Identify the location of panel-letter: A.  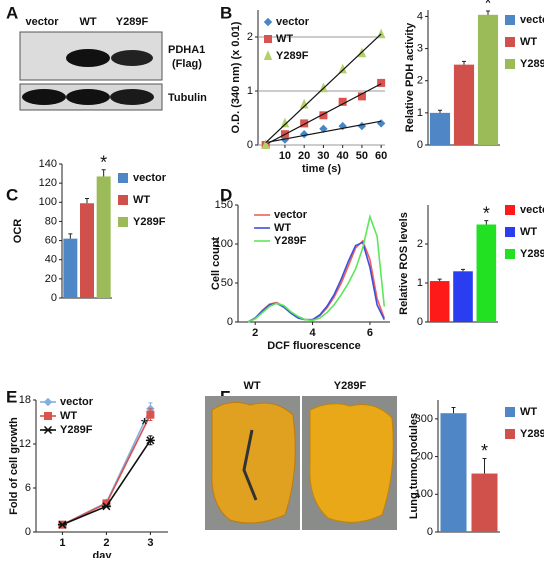
(12, 12).